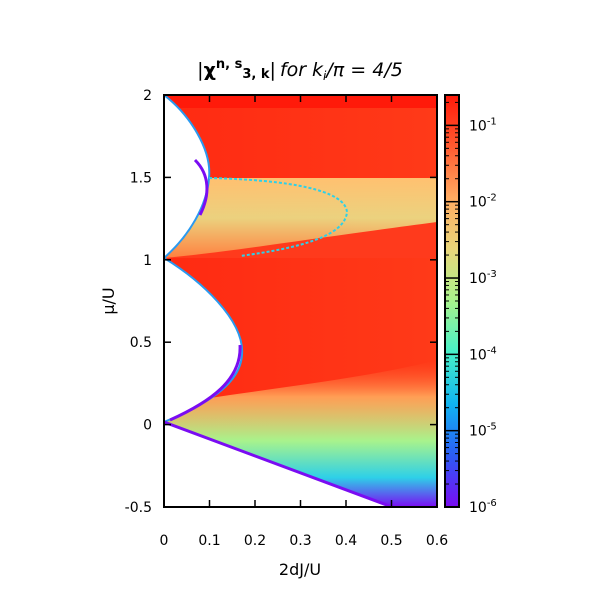 This screenshot has height=600, width=600. I want to click on y-tick-label: 1.5, so click(141, 178).